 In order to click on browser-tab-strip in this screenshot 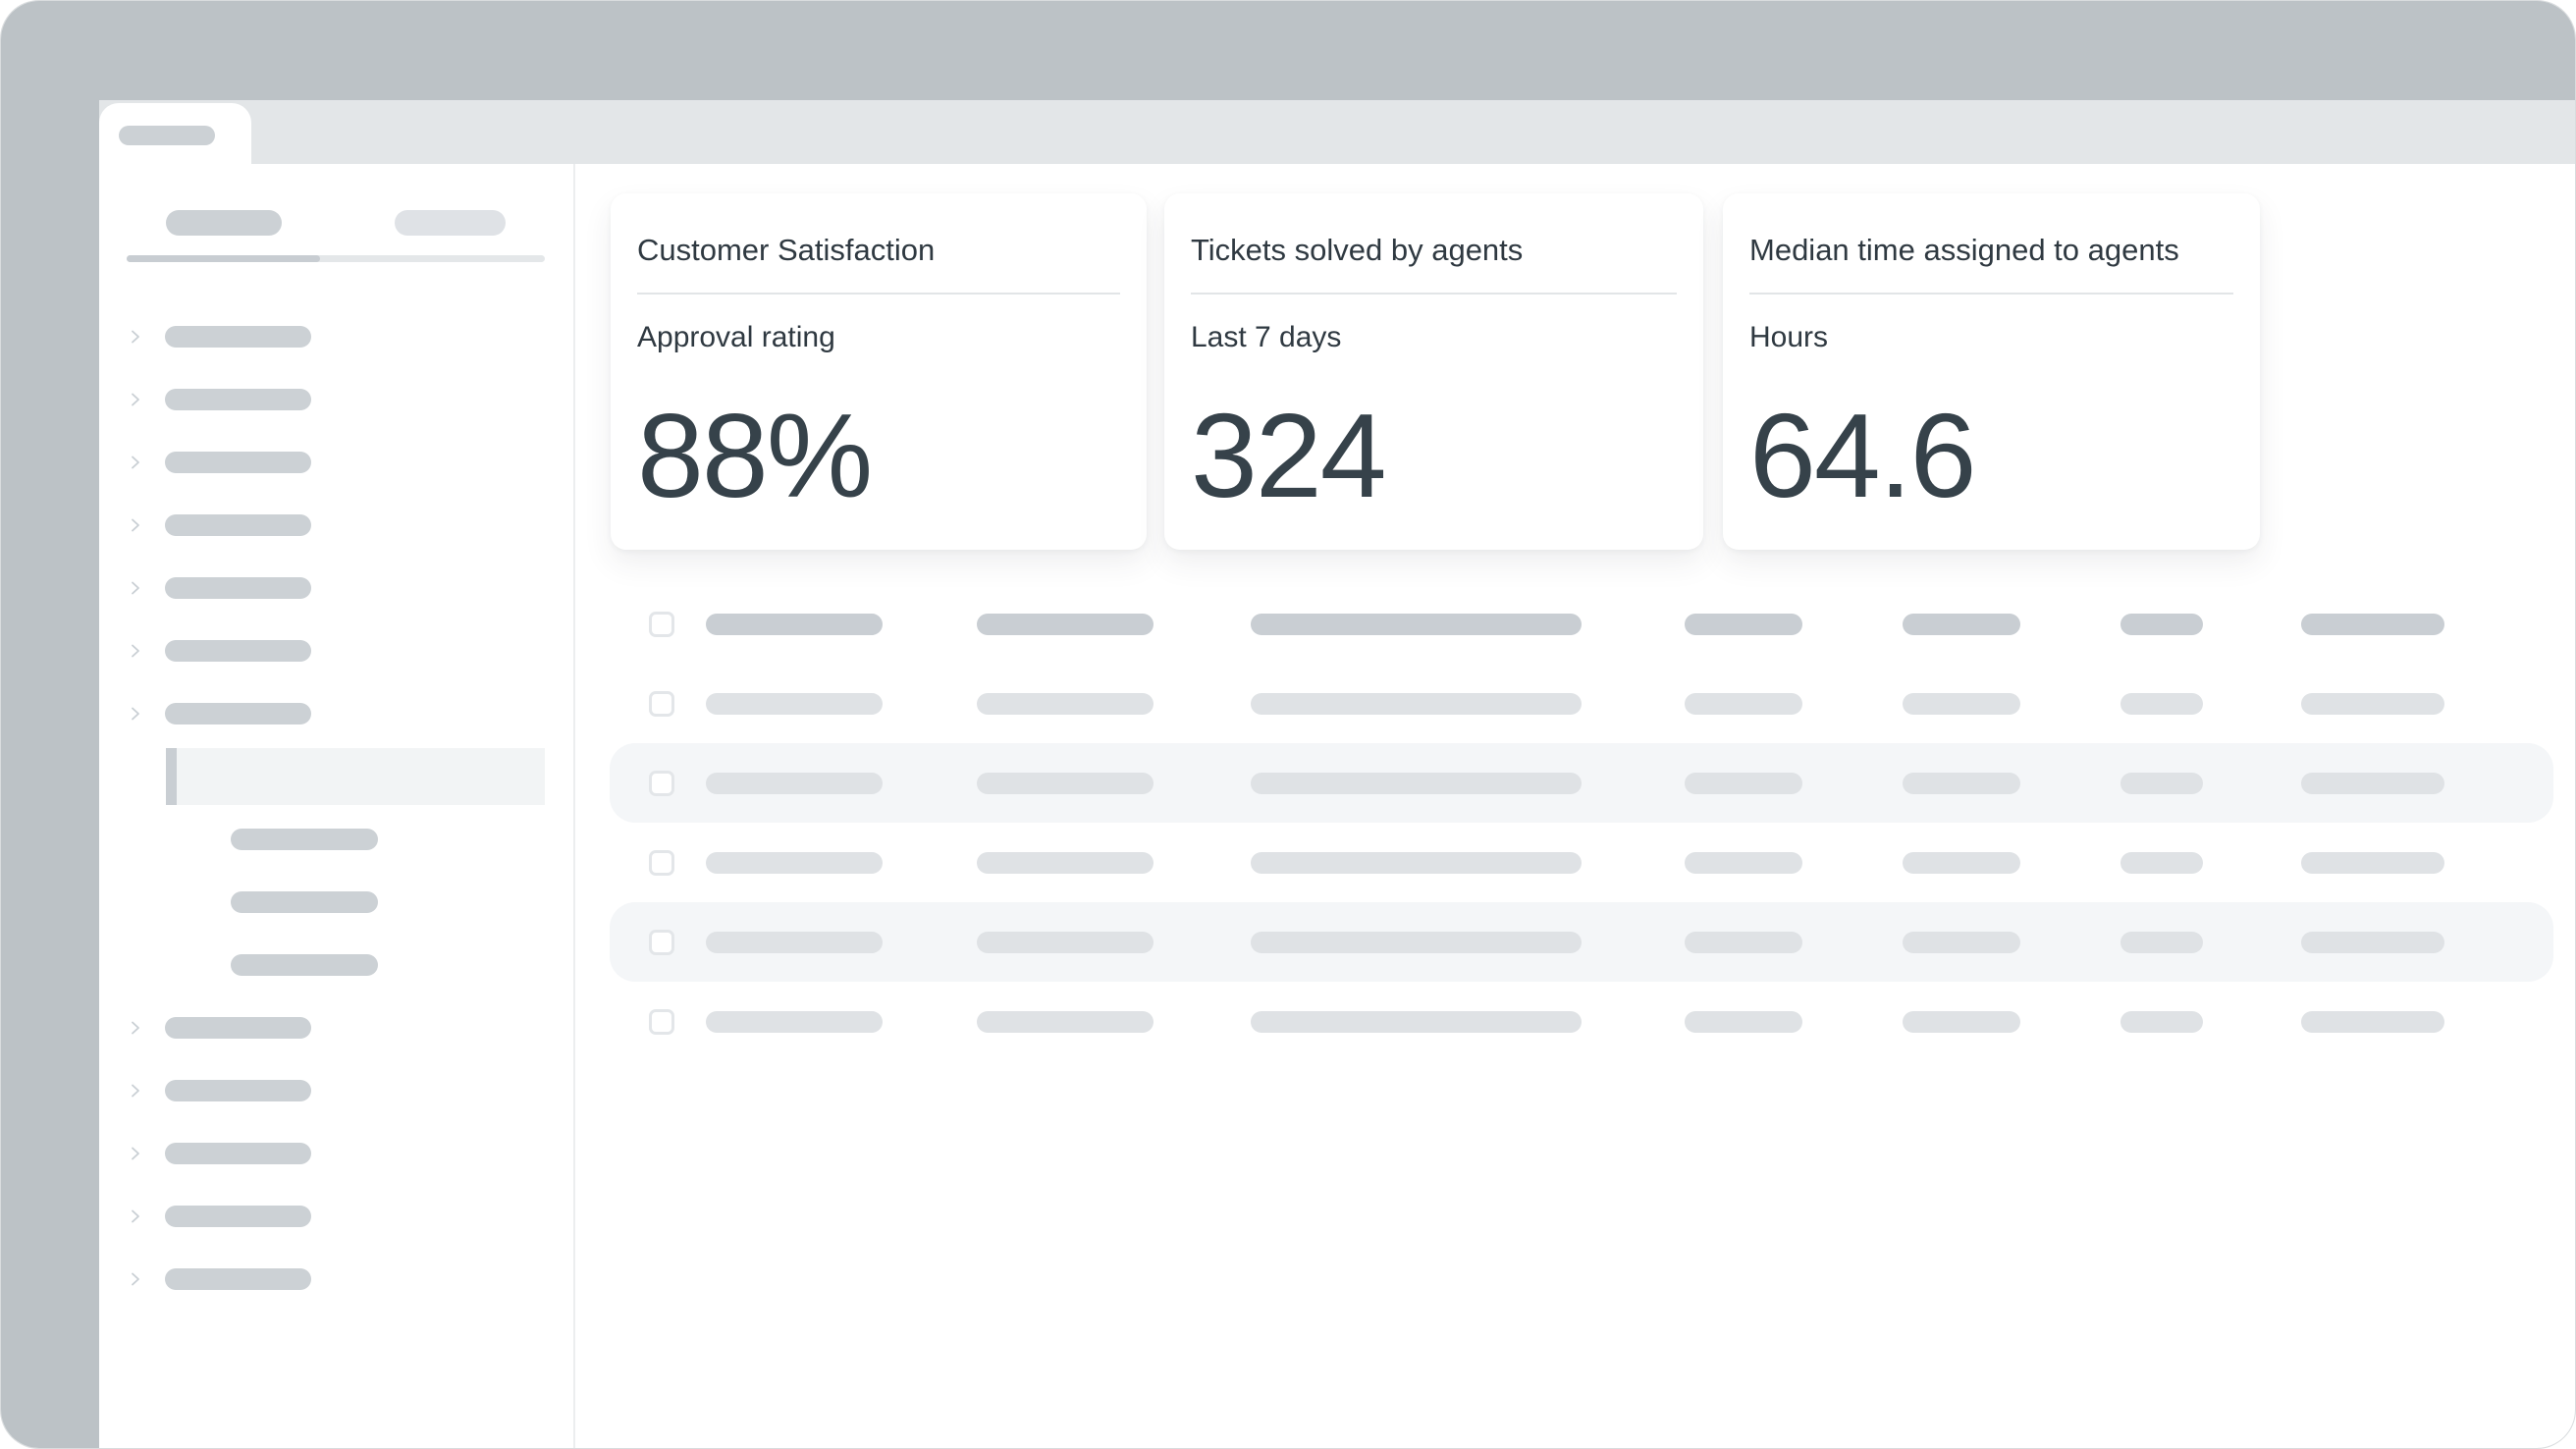, I will do `click(1337, 132)`.